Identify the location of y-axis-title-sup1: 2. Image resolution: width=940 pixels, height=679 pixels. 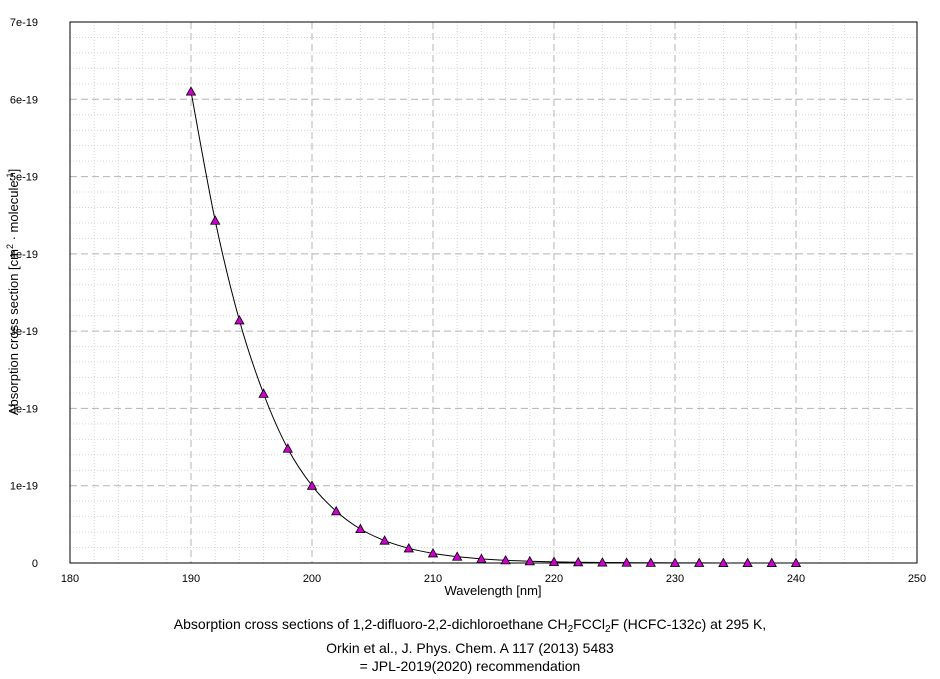
(10, 246).